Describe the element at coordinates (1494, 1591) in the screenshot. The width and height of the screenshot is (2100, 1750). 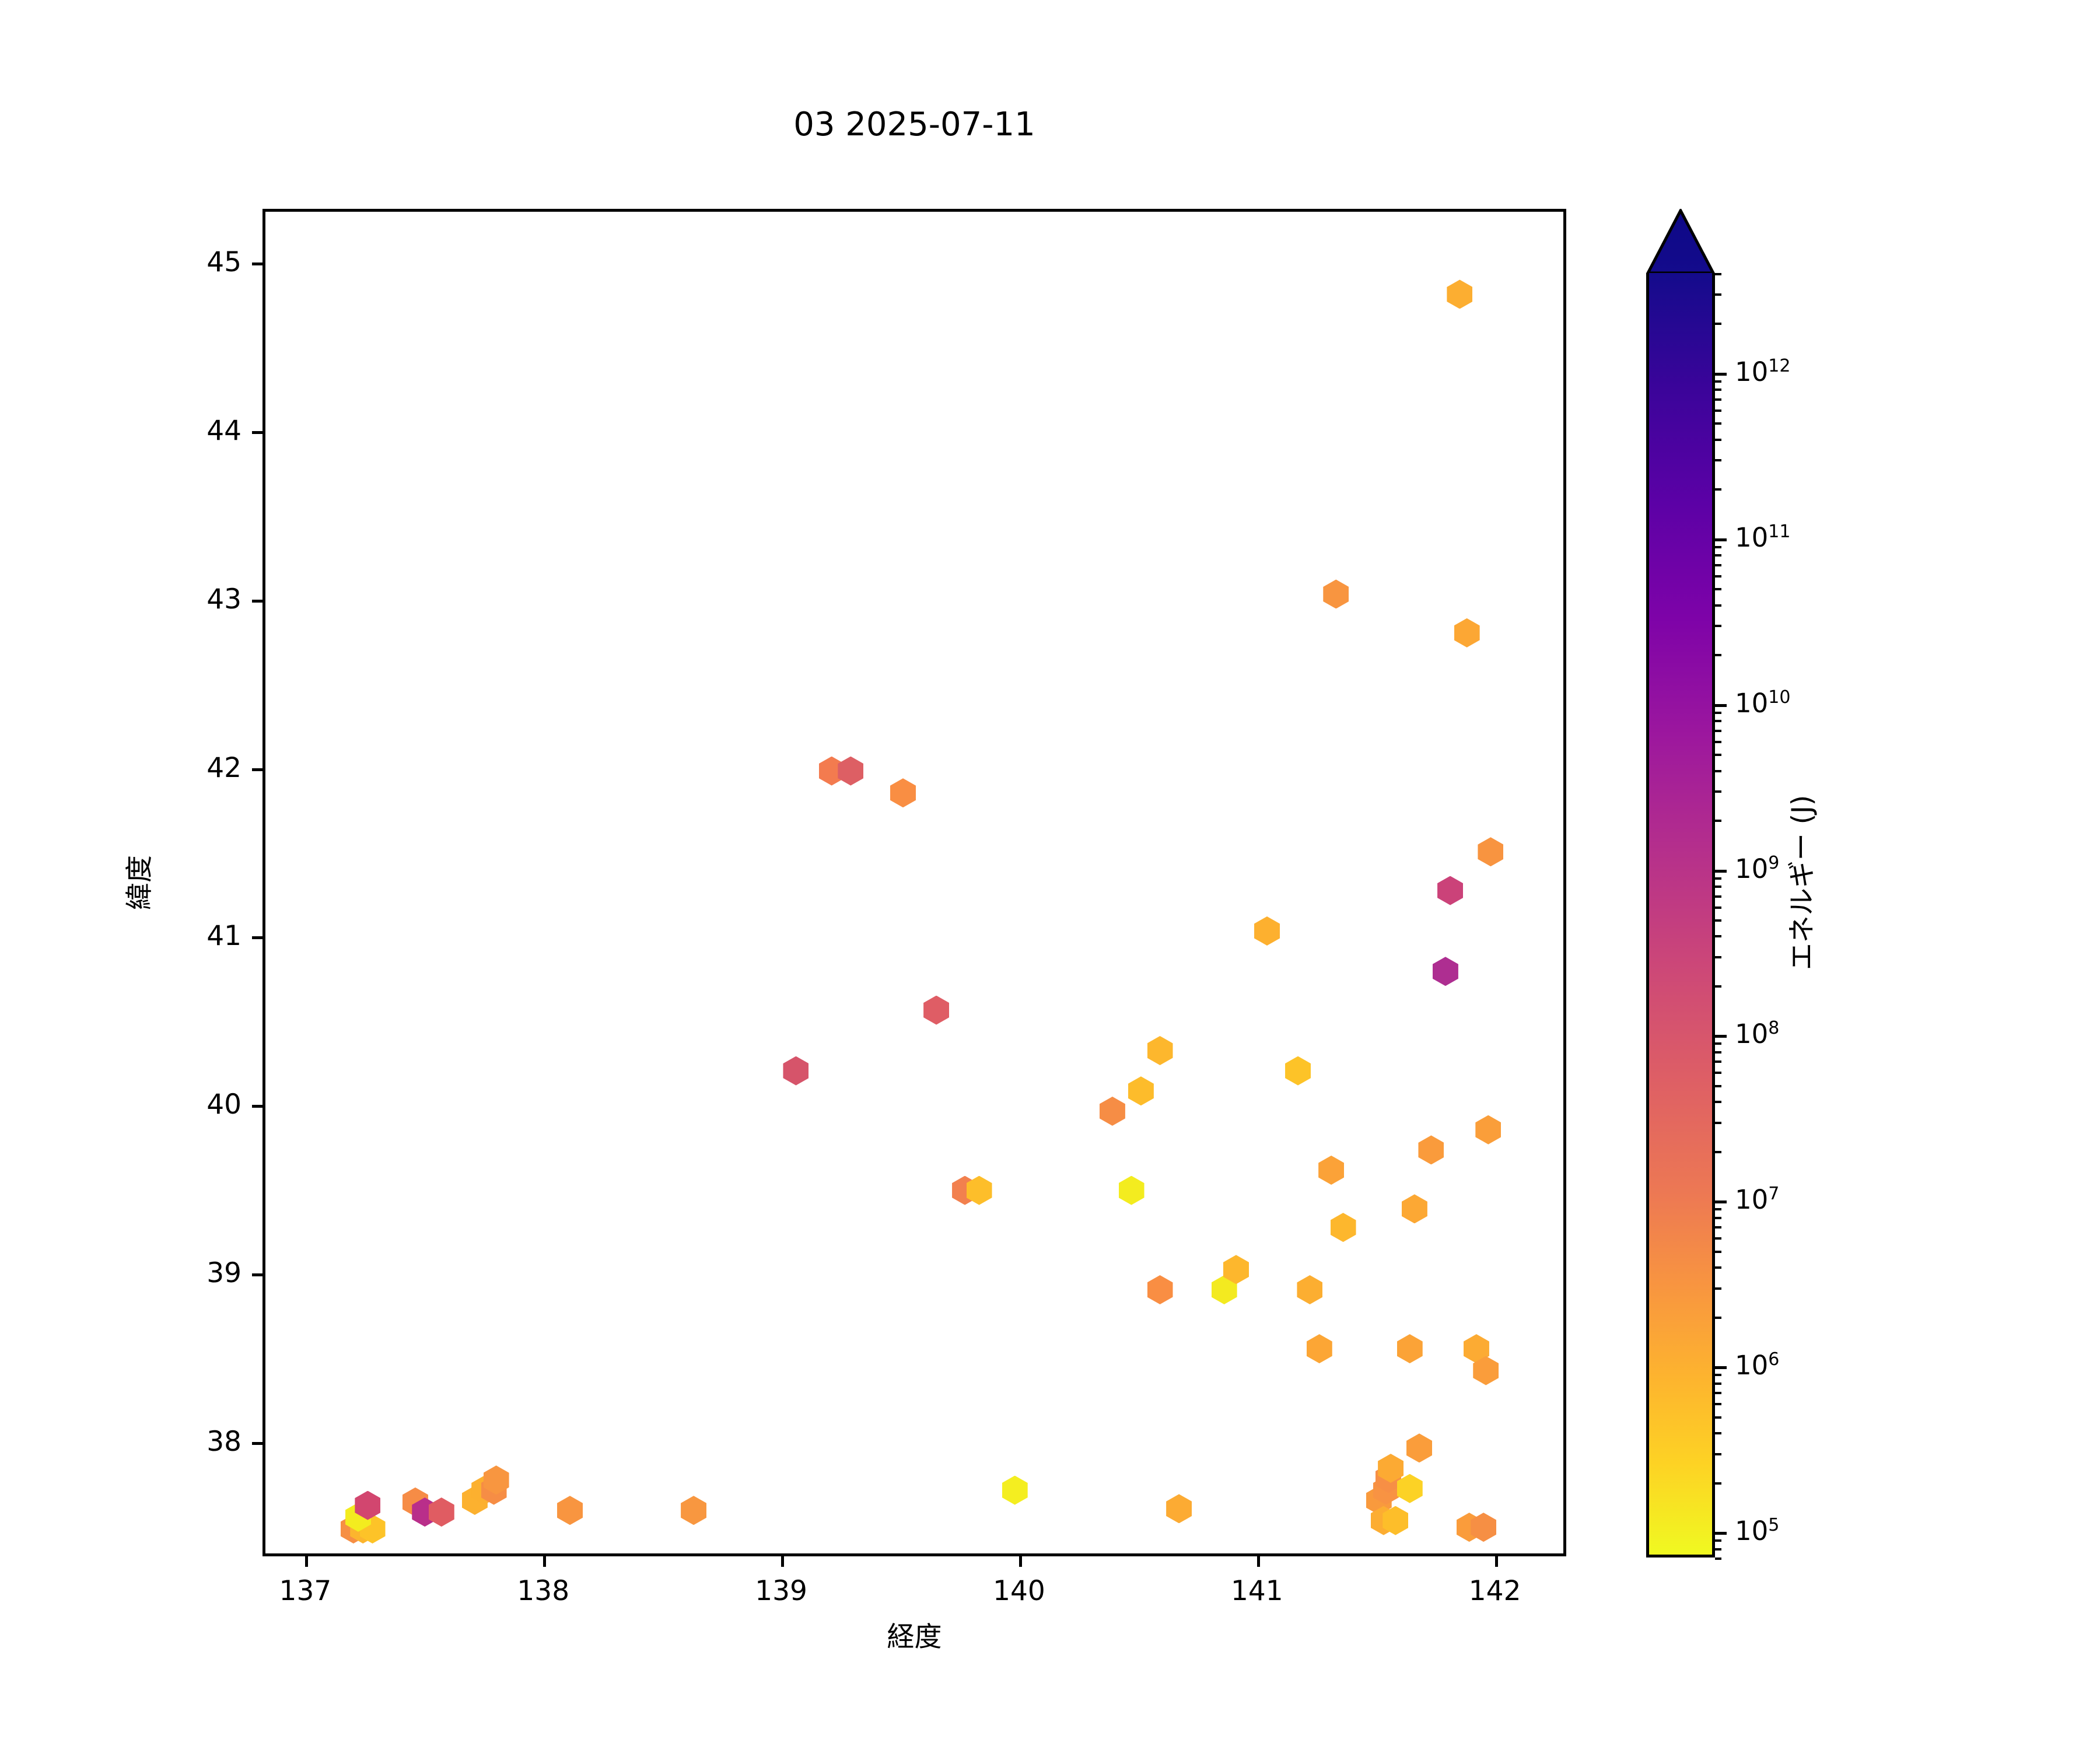
I see `x-tick-label: 142` at that location.